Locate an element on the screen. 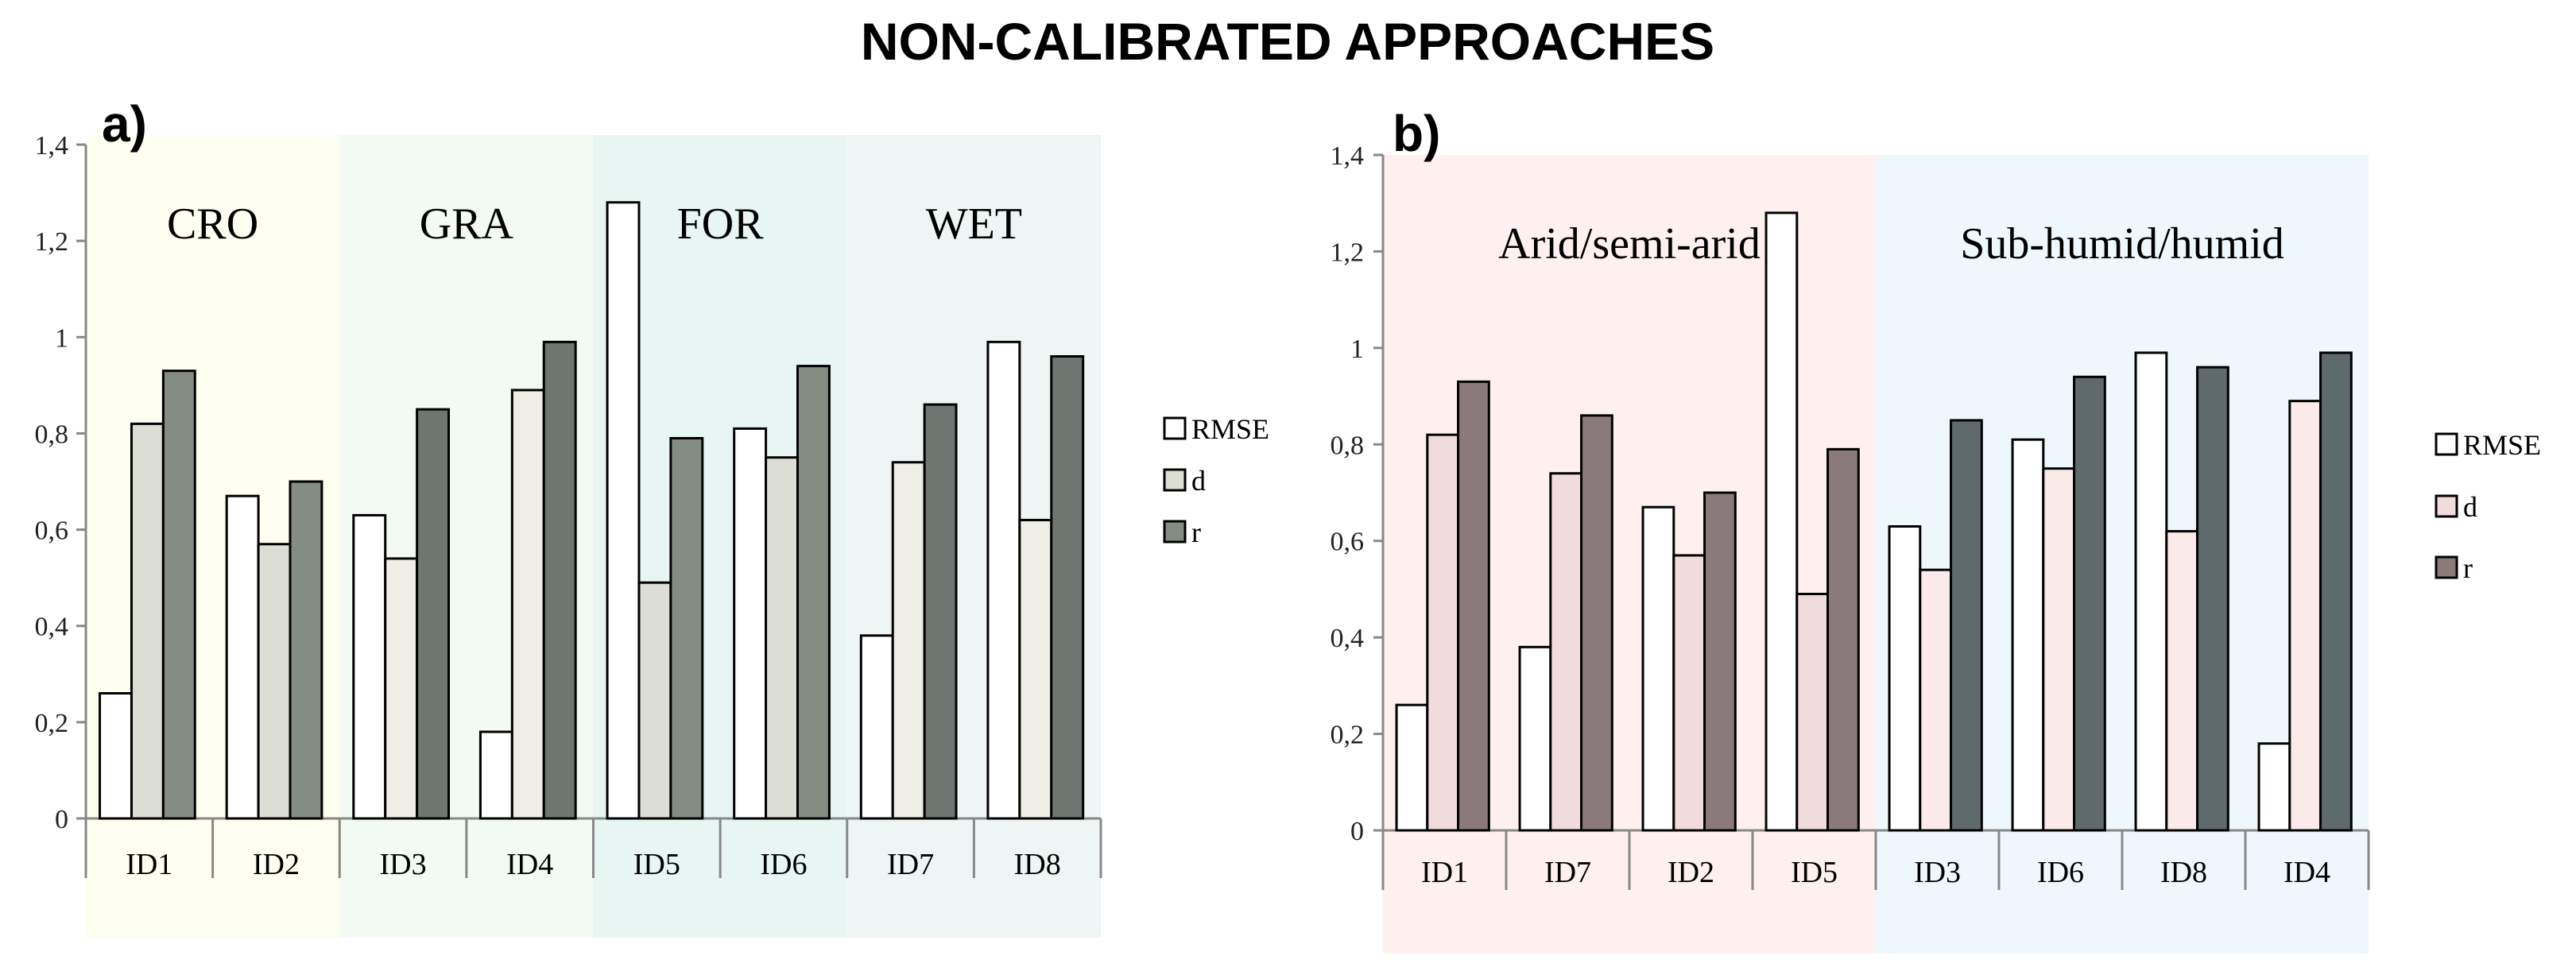 The width and height of the screenshot is (2576, 975). group-label: FOR is located at coordinates (721, 224).